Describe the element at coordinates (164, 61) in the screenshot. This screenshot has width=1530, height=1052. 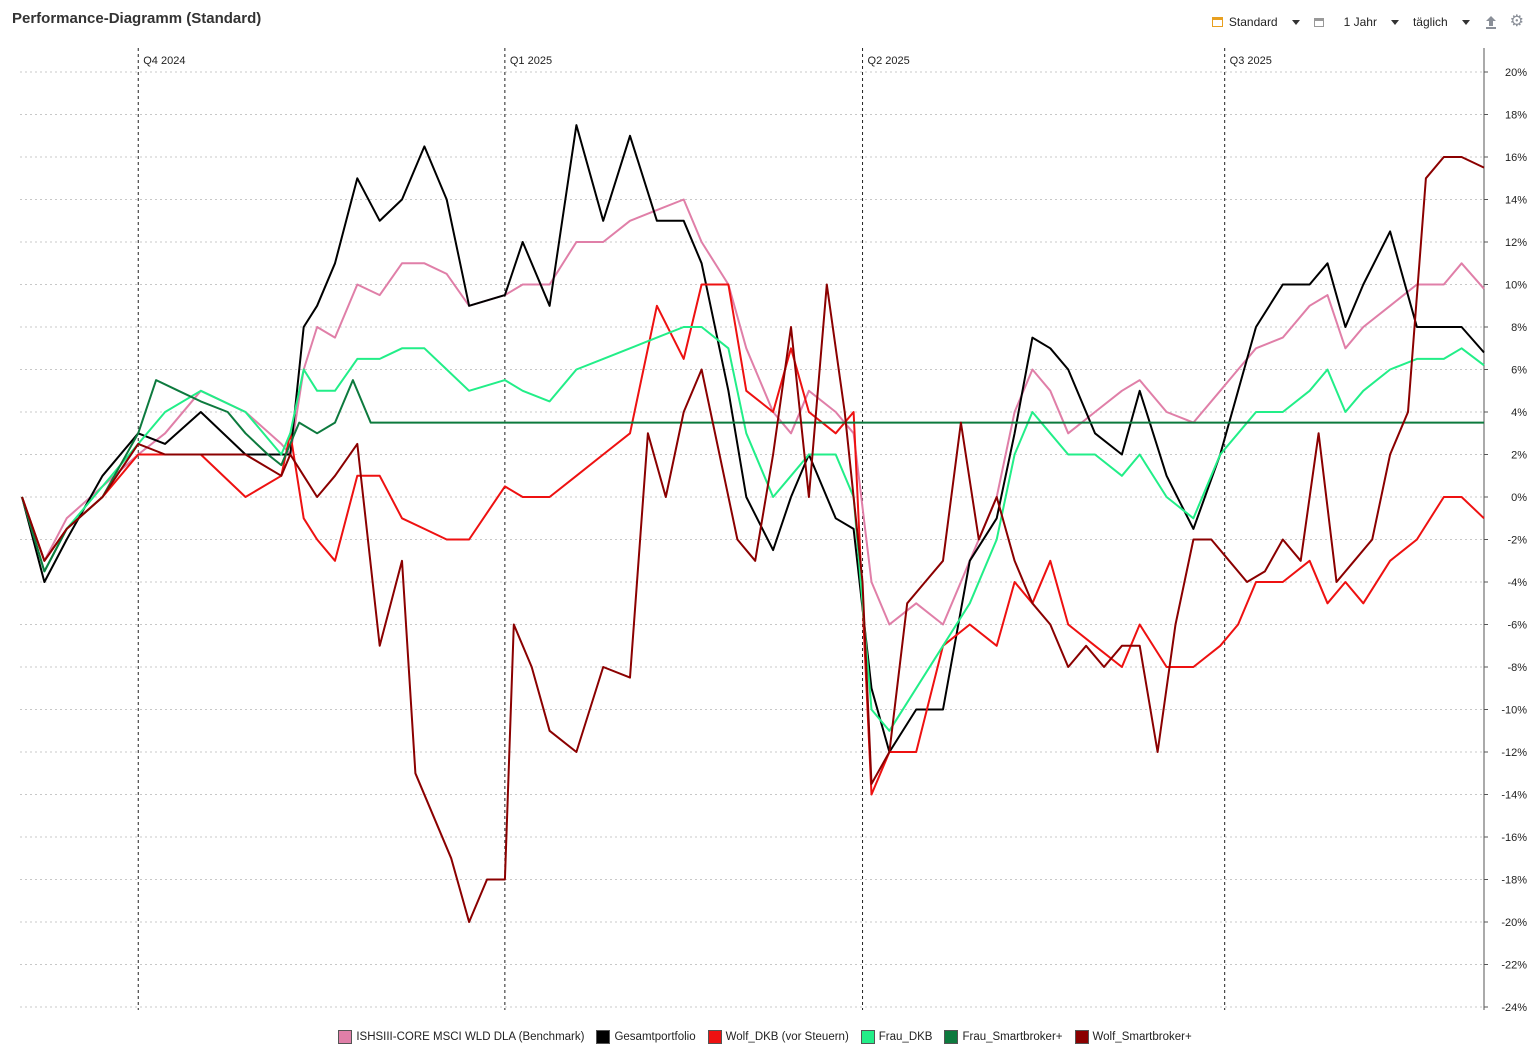
I see `quarter-label: Q4 2024` at that location.